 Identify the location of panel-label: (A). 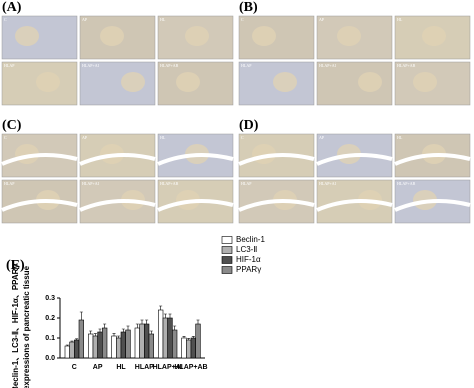
(12, 7).